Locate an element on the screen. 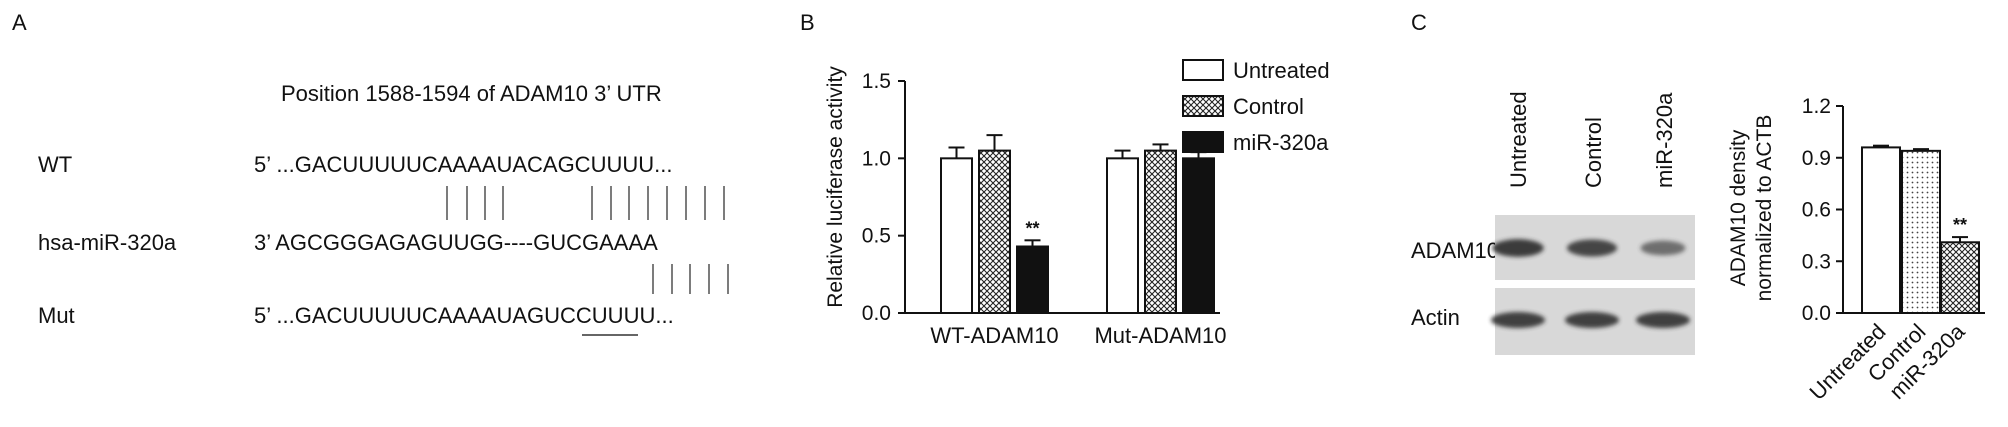 The image size is (2008, 427). blot-lane-label: Control is located at coordinates (1593, 152).